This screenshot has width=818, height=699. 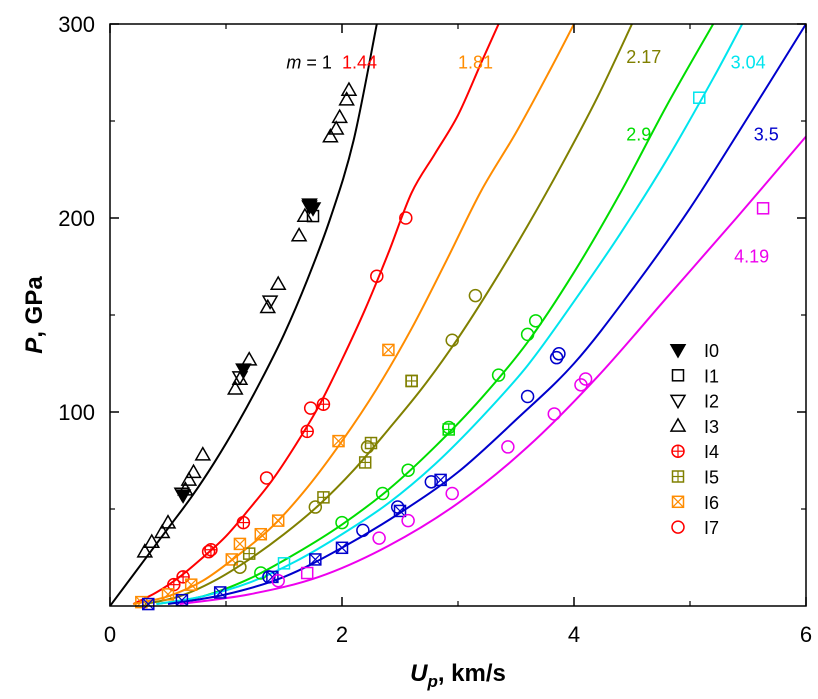 I want to click on data-point-17-1-shape, so click(x=763, y=208).